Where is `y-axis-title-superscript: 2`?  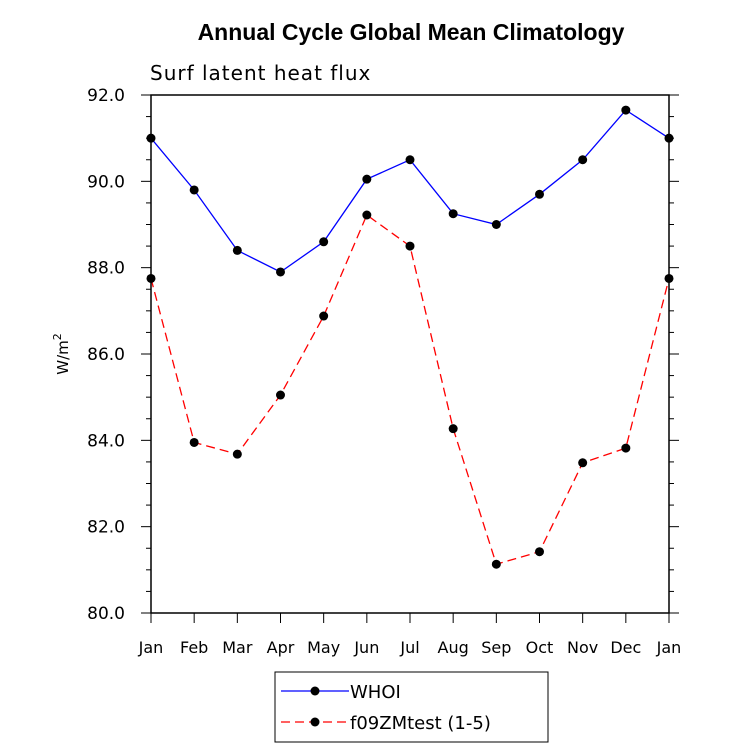 y-axis-title-superscript: 2 is located at coordinates (57, 336).